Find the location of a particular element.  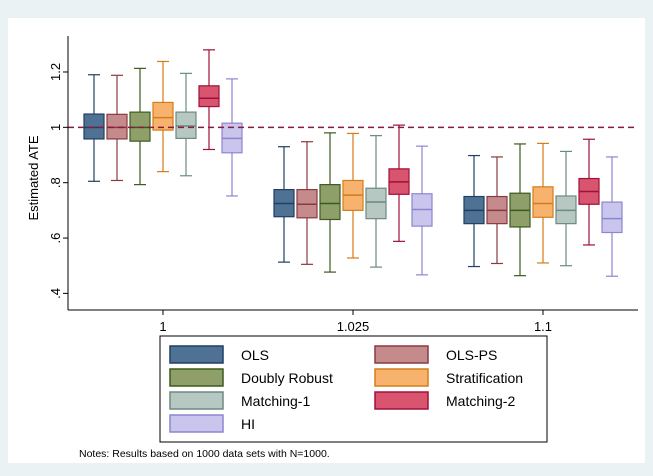

legend-item: OLS is located at coordinates (219, 354).